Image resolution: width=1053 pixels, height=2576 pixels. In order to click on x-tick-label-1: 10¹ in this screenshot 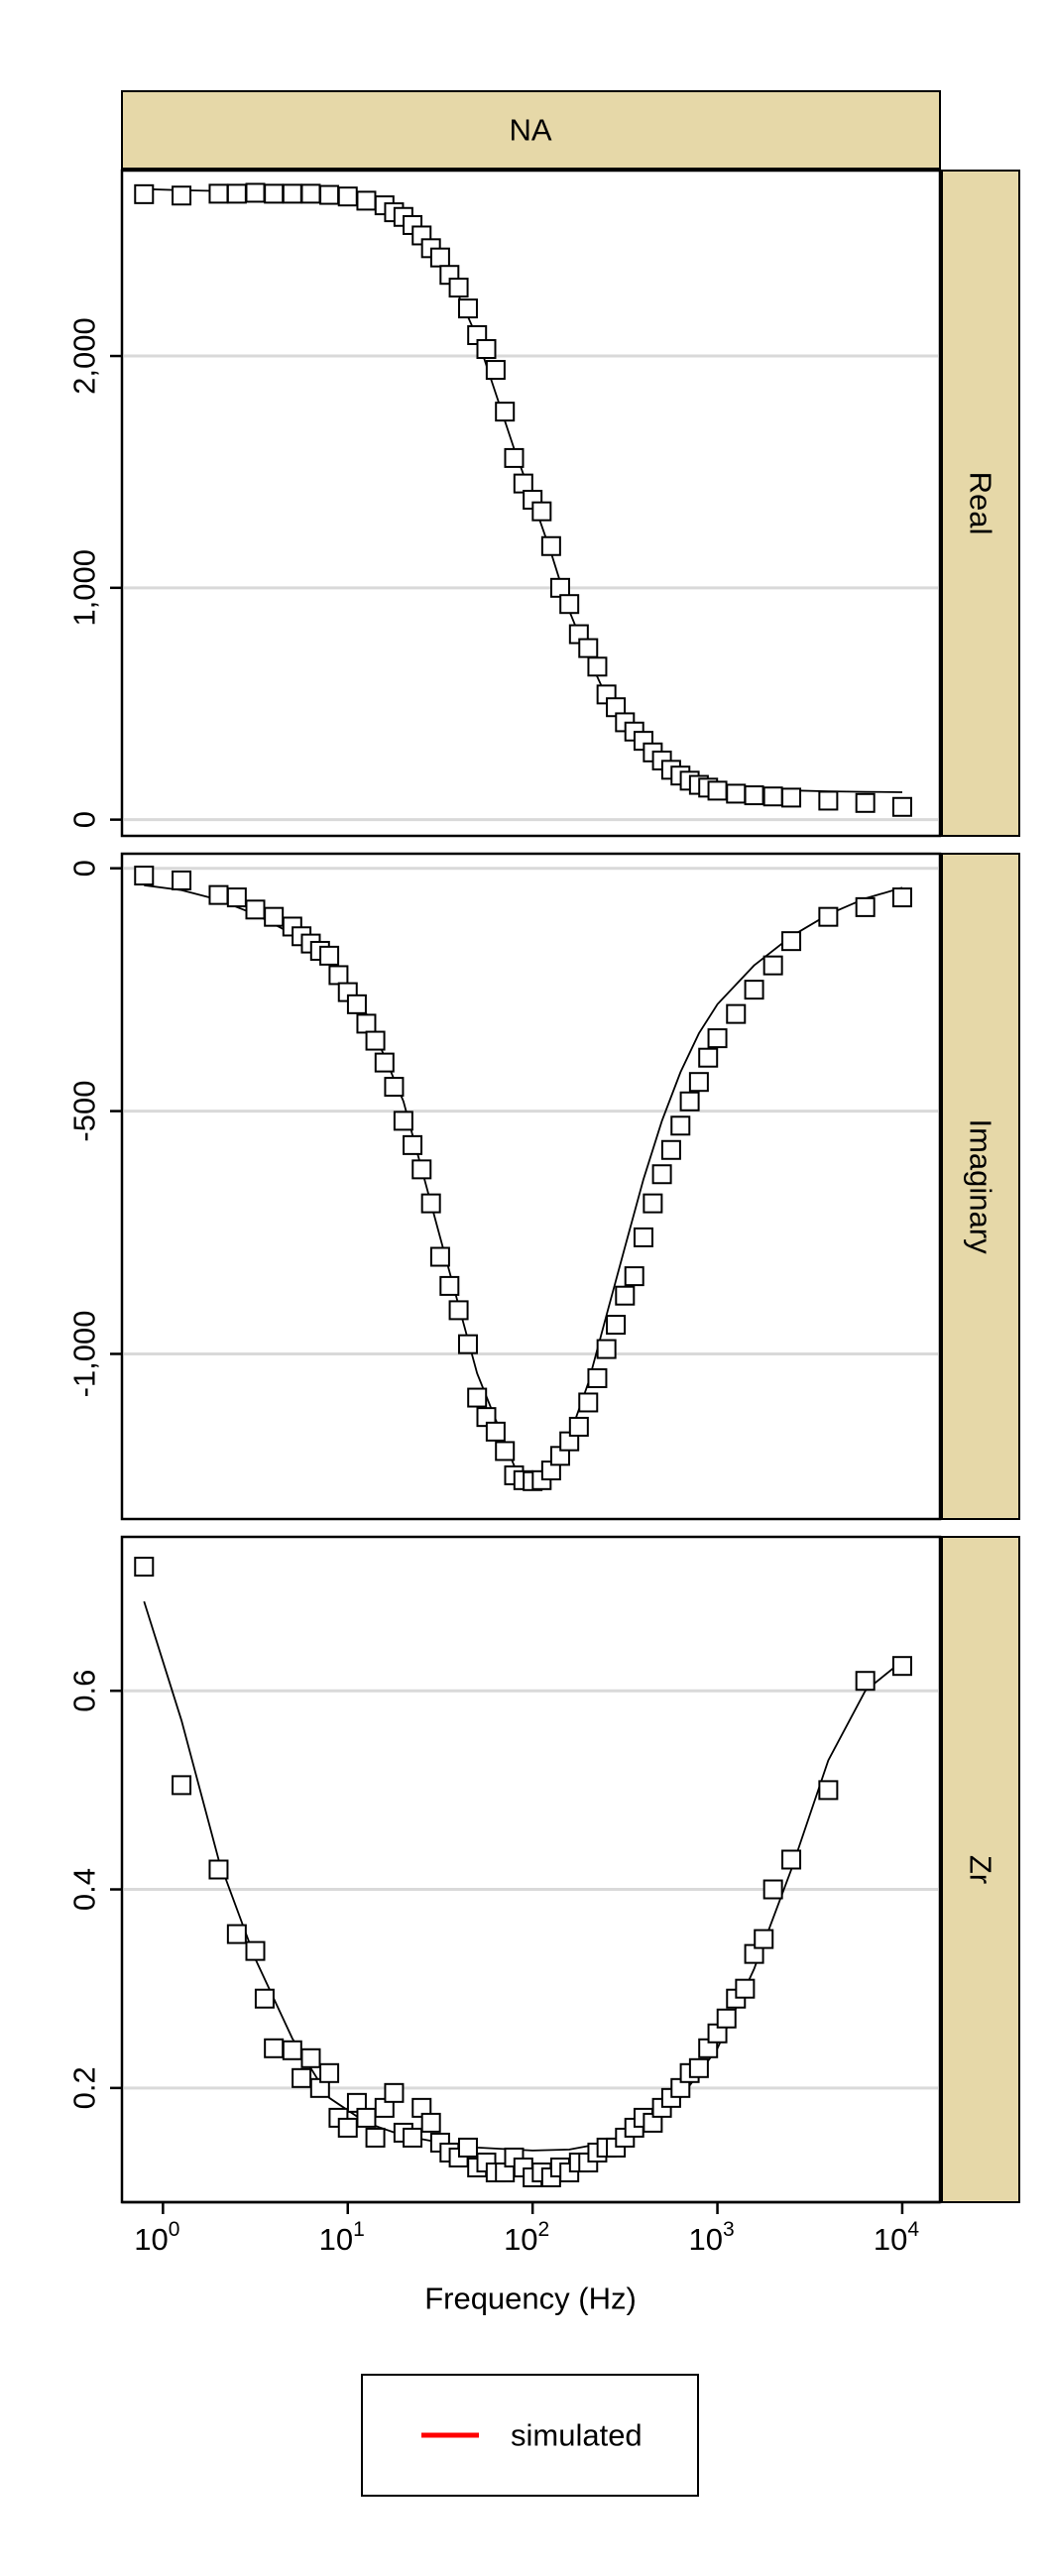, I will do `click(342, 2237)`.